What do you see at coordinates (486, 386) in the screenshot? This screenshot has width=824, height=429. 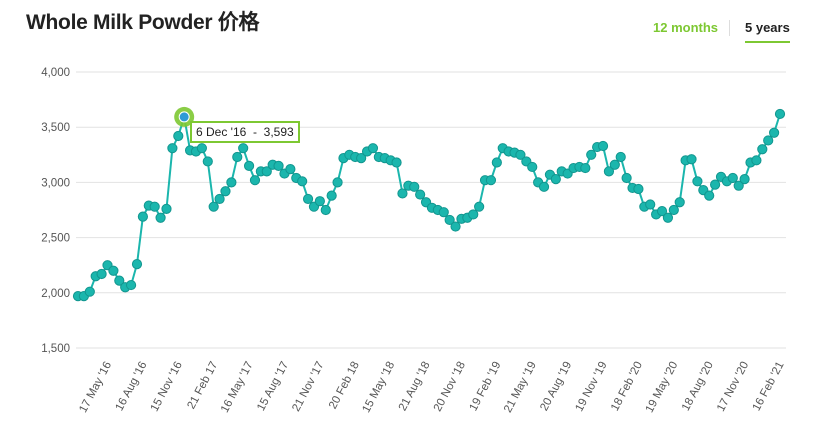 I see `x-tick-label: 19 Feb '19` at bounding box center [486, 386].